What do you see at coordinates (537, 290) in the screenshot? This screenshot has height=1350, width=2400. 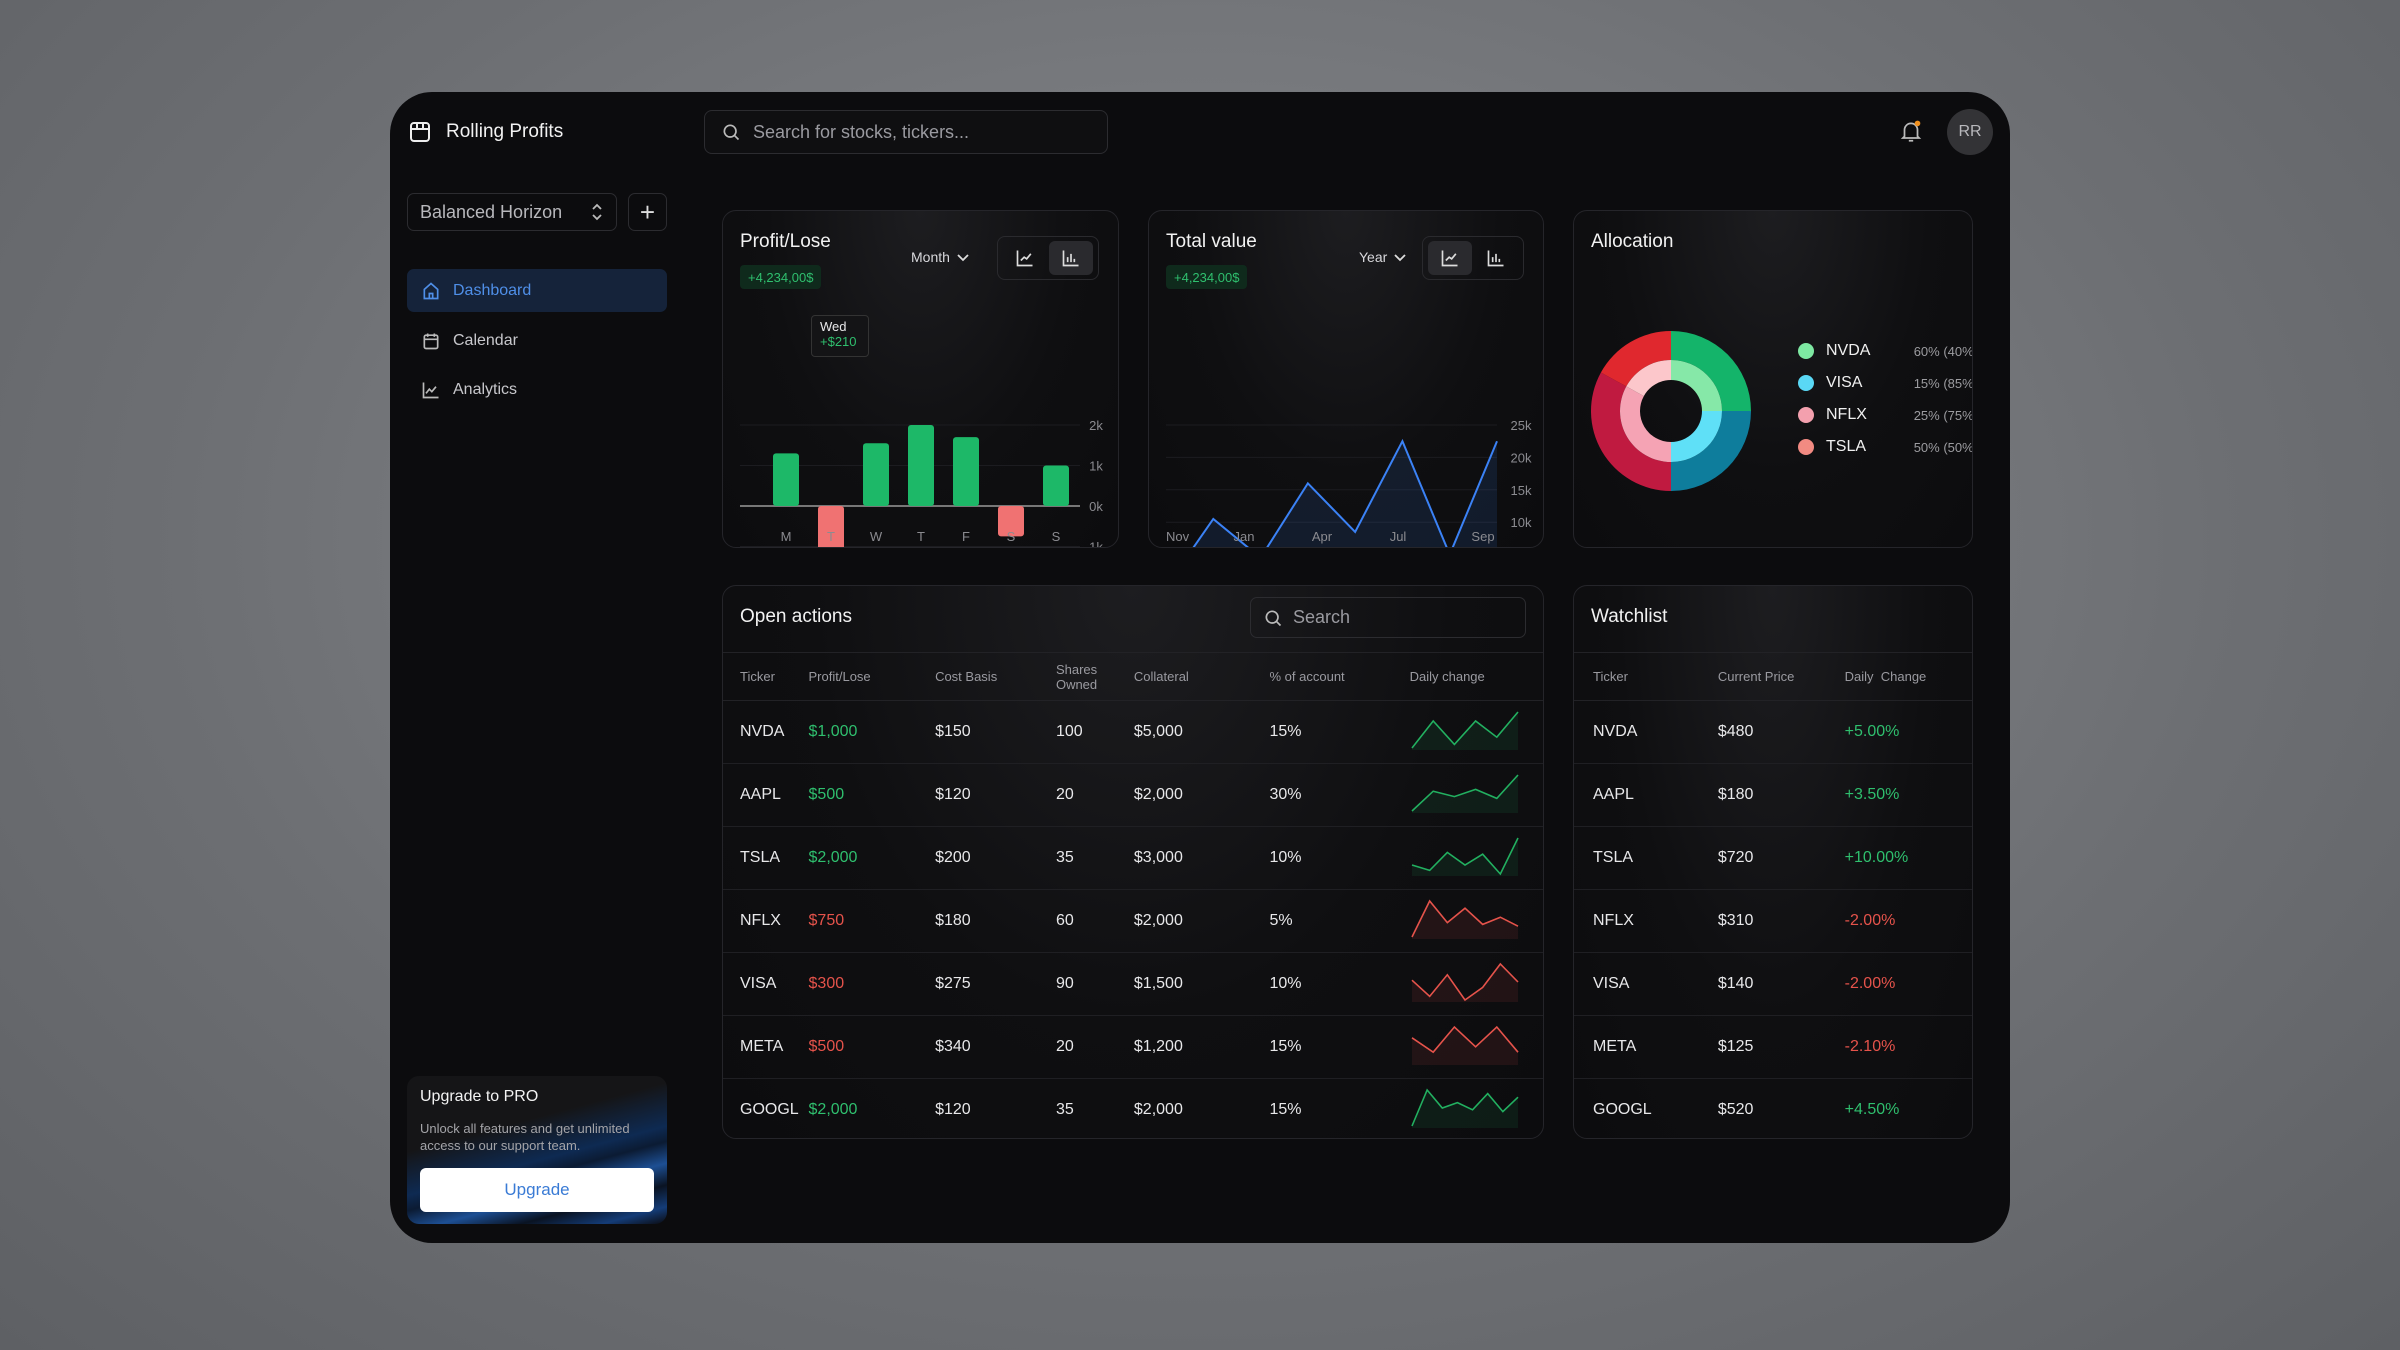 I see `sidebar-item-dashboard: Dashboard` at bounding box center [537, 290].